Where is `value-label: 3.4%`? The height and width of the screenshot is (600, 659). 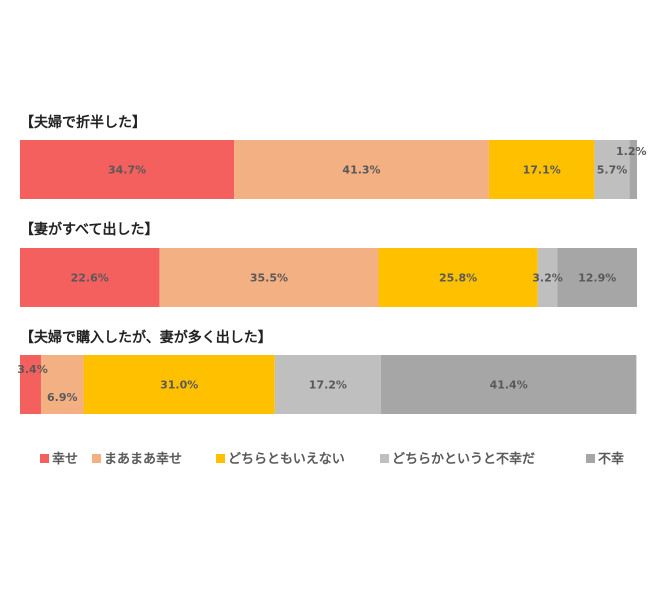 value-label: 3.4% is located at coordinates (32, 369).